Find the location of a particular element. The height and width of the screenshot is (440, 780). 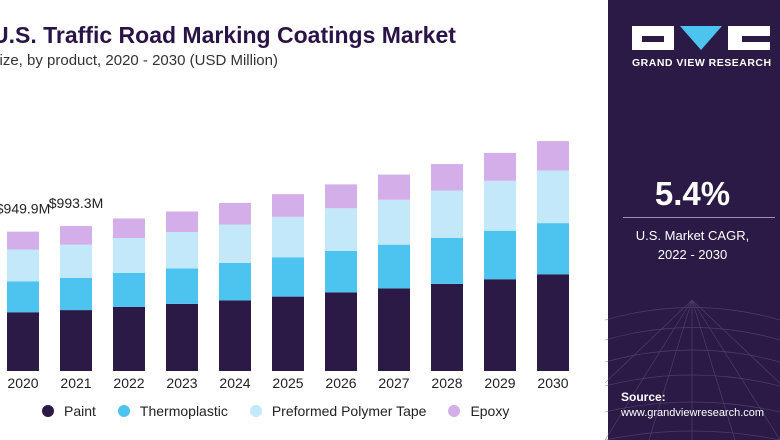

bar-segment-thermoplastic-2027 is located at coordinates (394, 266).